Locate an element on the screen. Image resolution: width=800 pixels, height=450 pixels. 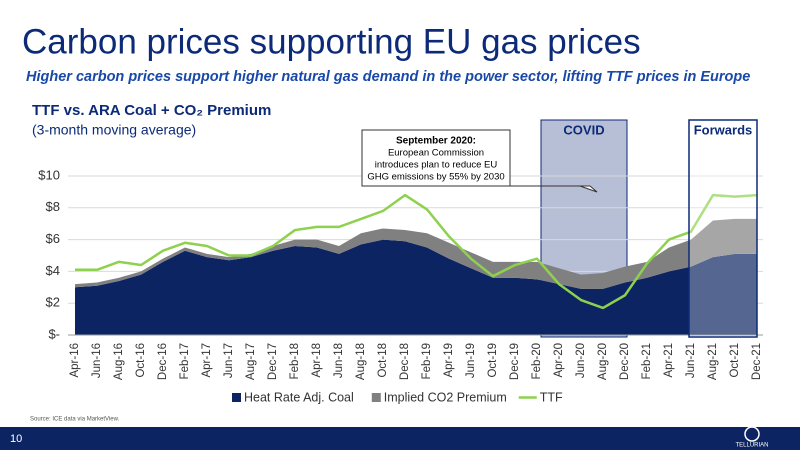
x-tick-label: Feb-21 is located at coordinates (647, 361).